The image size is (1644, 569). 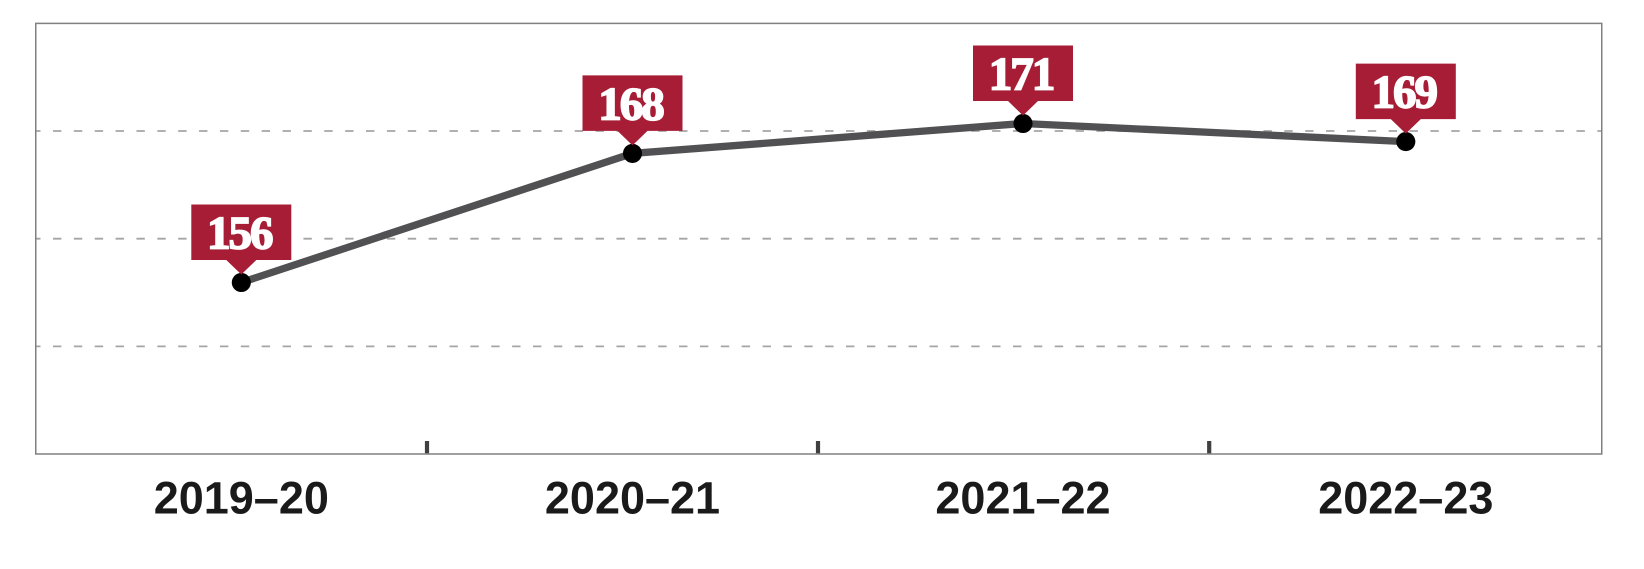 What do you see at coordinates (630, 105) in the screenshot?
I see `svg-text: 168` at bounding box center [630, 105].